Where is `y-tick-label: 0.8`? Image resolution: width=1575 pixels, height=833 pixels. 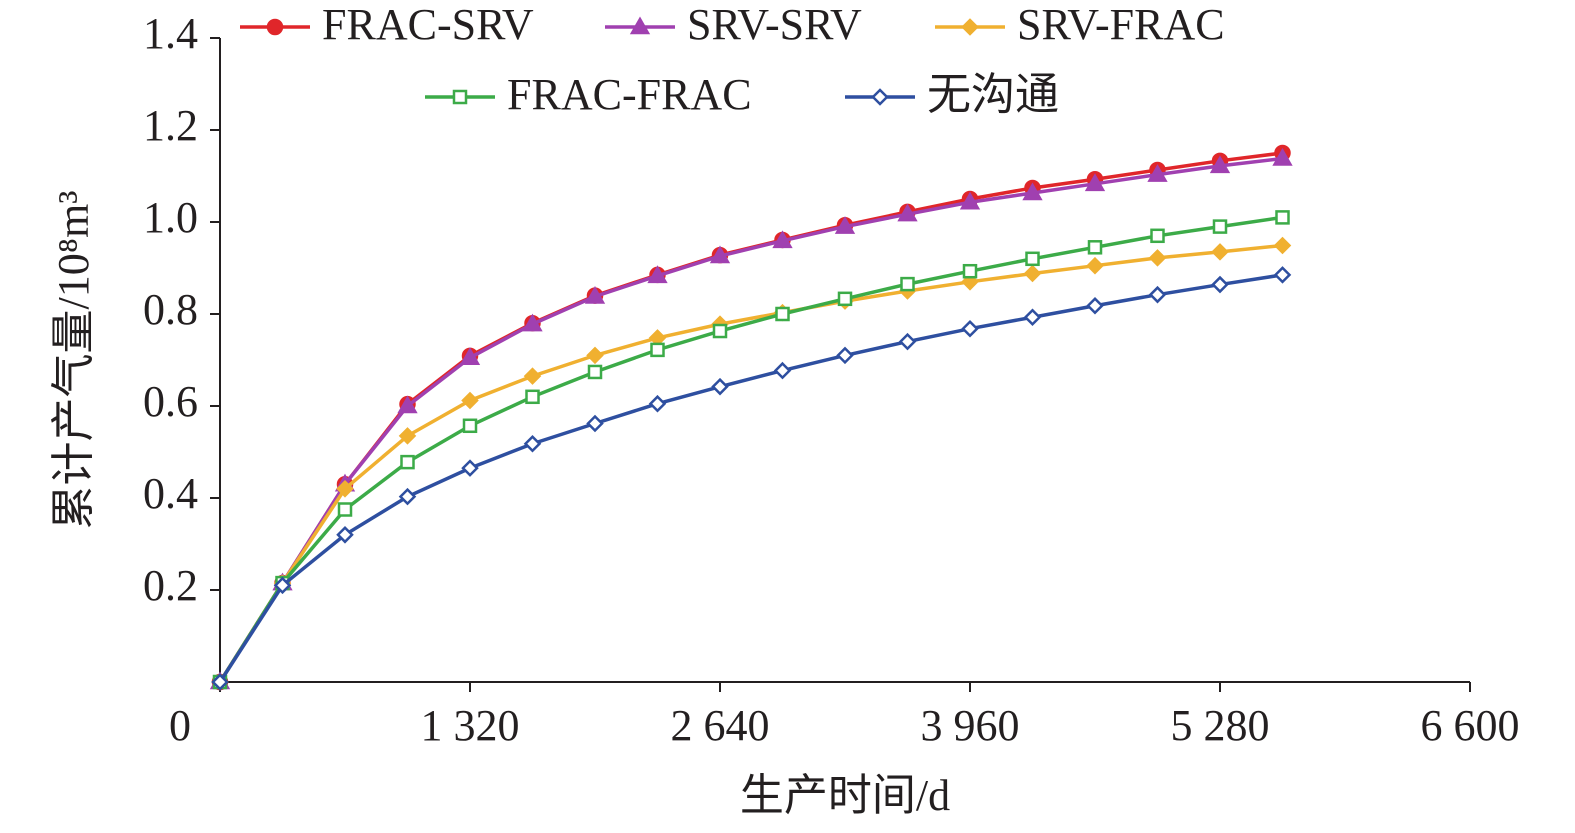 y-tick-label: 0.8 is located at coordinates (170, 309).